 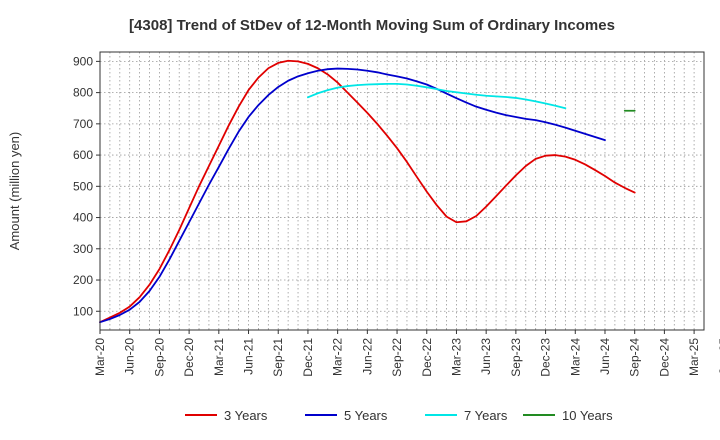 I want to click on x-tick-label: Mar-23, so click(x=456, y=357).